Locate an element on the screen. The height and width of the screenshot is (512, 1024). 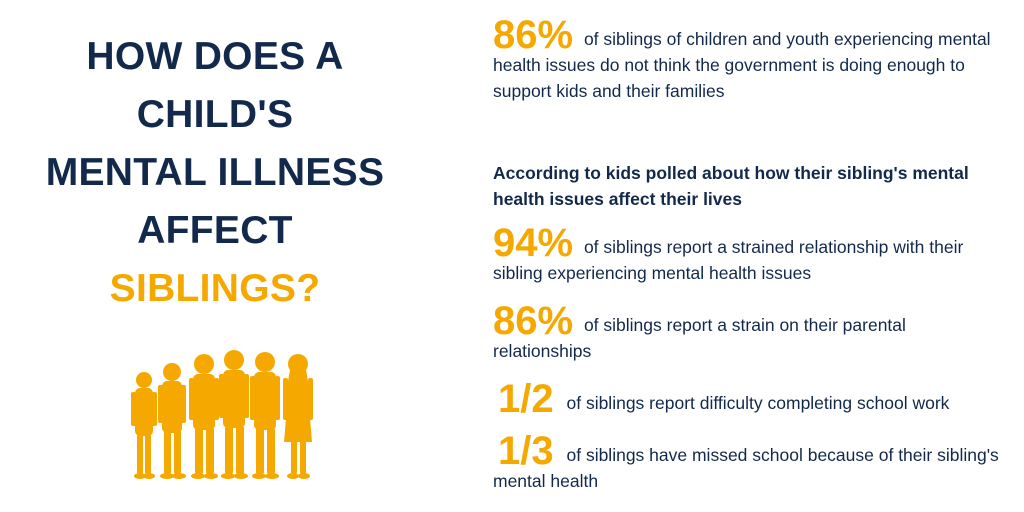
title-line-4: AFFECT is located at coordinates (215, 230).